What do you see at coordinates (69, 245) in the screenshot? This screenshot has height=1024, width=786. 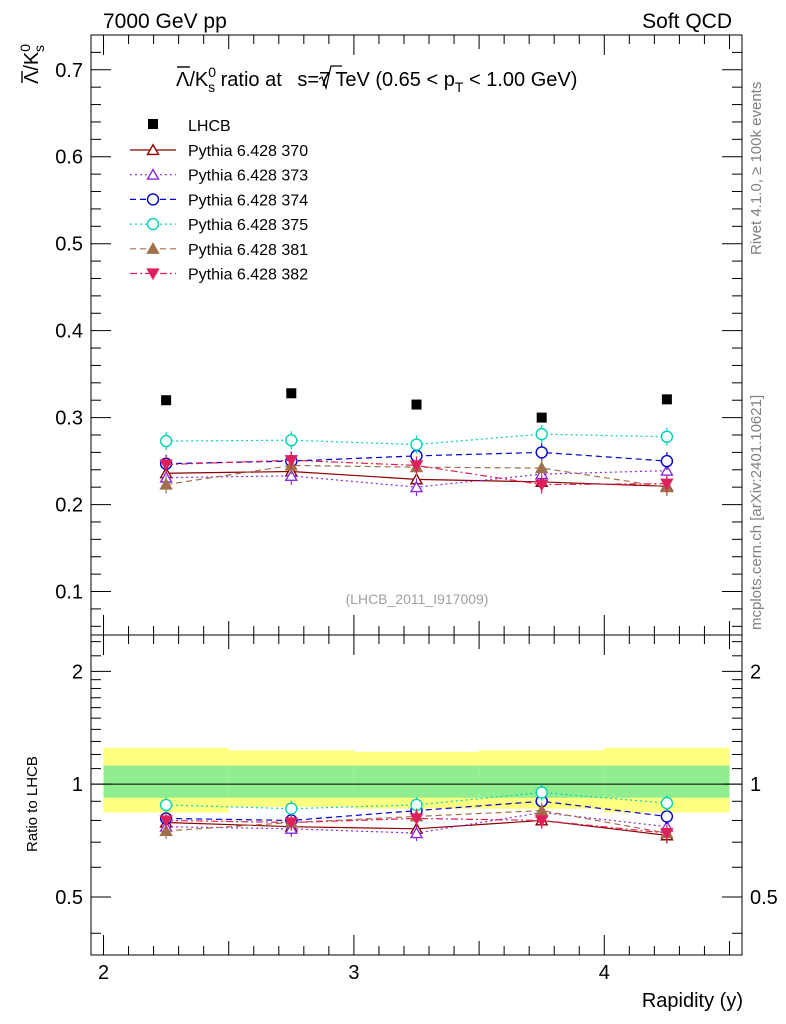 I see `y-tick-label: 0.5` at bounding box center [69, 245].